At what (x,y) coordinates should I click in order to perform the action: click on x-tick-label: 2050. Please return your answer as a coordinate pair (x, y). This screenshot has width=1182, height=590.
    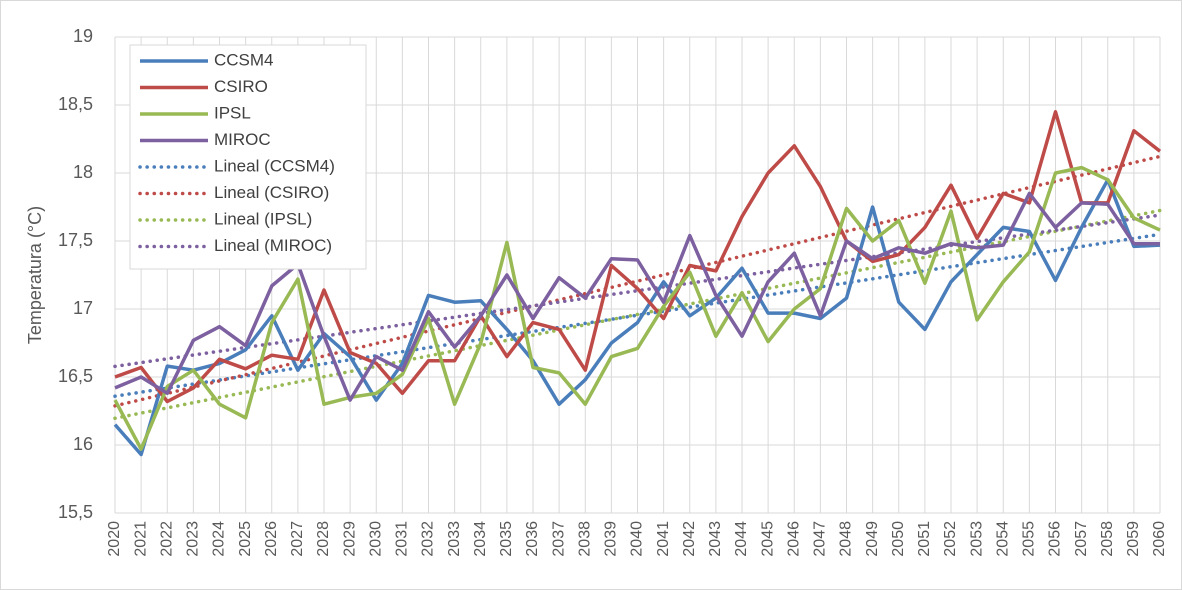
    Looking at the image, I should click on (898, 539).